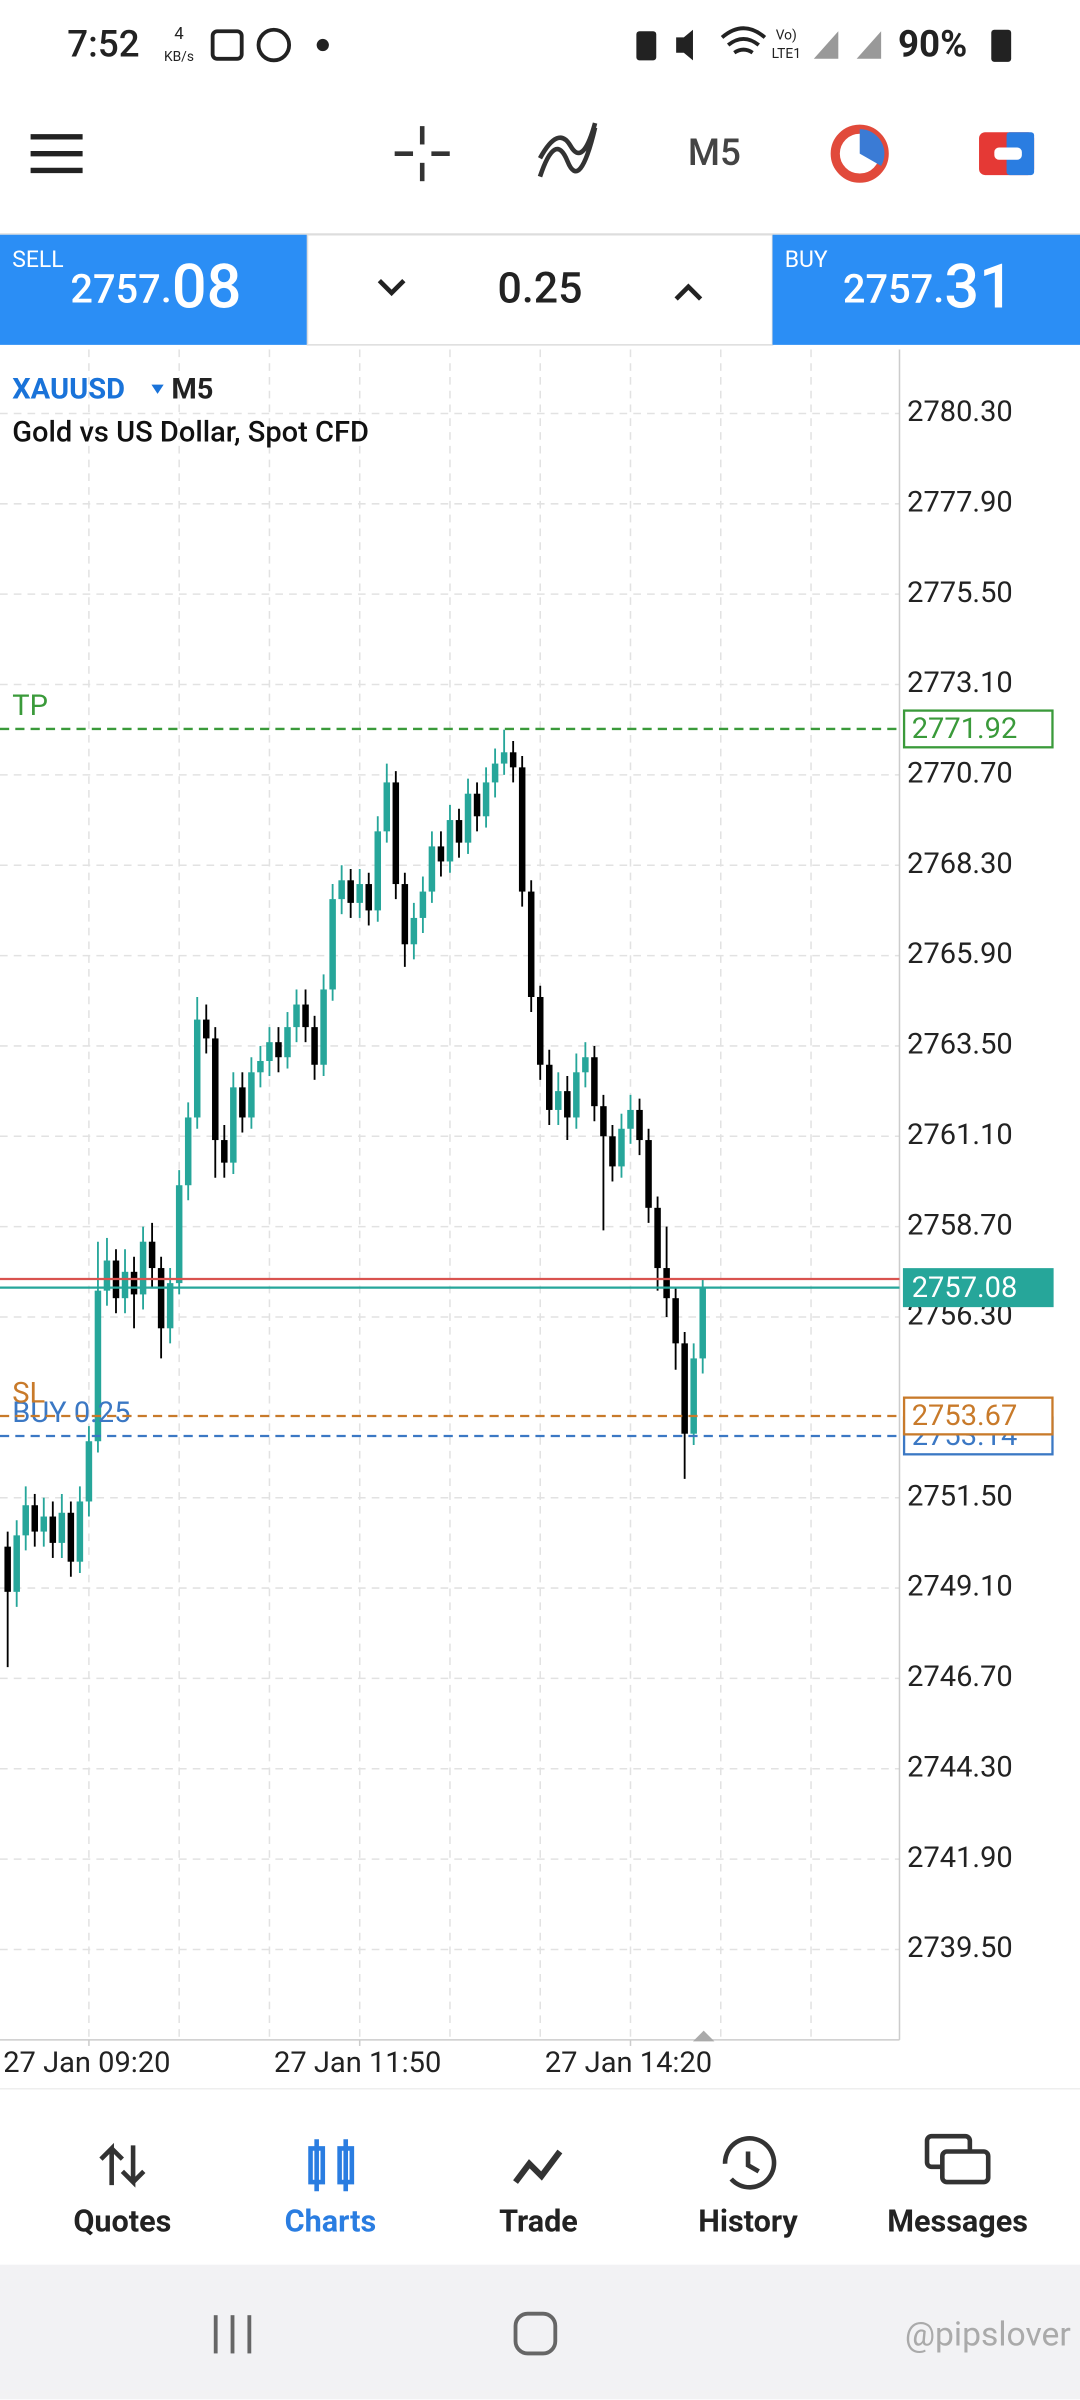 The height and width of the screenshot is (2400, 1080). What do you see at coordinates (957, 2159) in the screenshot?
I see `messages-icon` at bounding box center [957, 2159].